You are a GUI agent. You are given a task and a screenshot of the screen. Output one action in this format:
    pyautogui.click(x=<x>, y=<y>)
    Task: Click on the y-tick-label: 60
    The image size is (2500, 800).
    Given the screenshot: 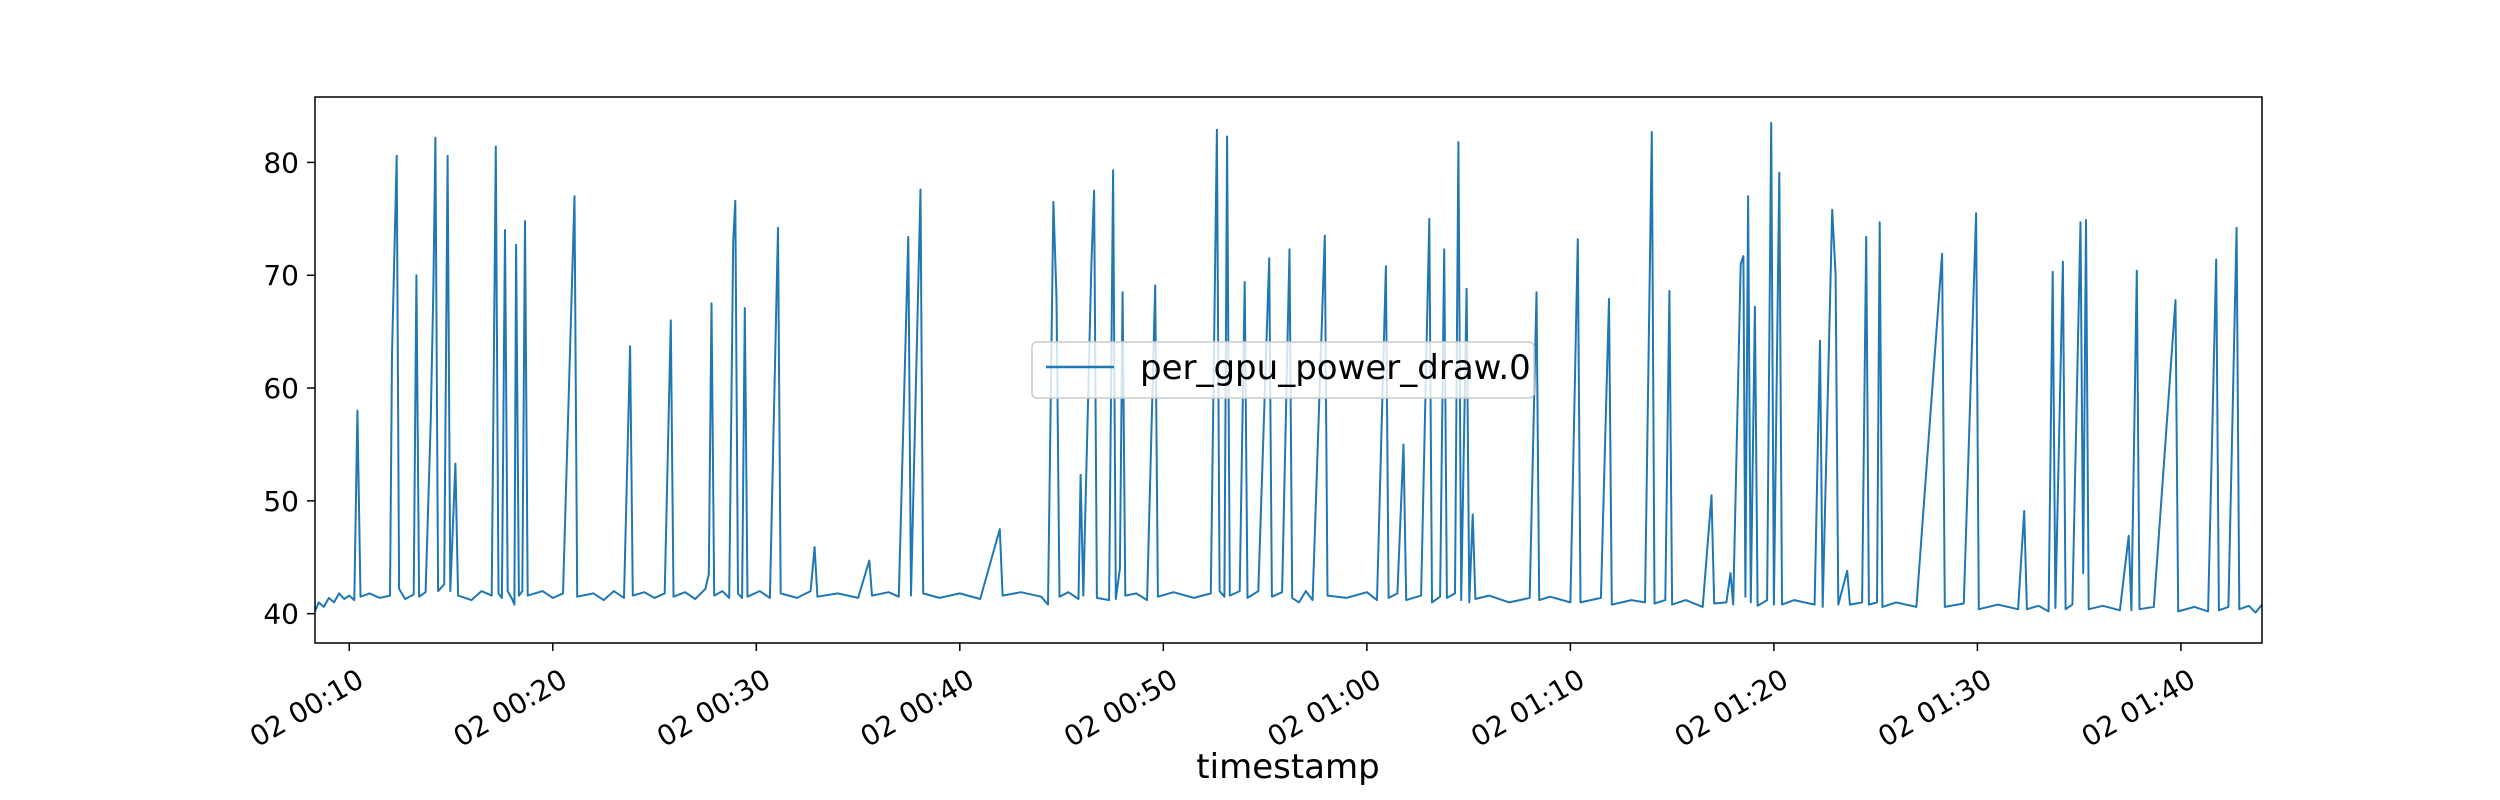 What is the action you would take?
    pyautogui.click(x=281, y=388)
    